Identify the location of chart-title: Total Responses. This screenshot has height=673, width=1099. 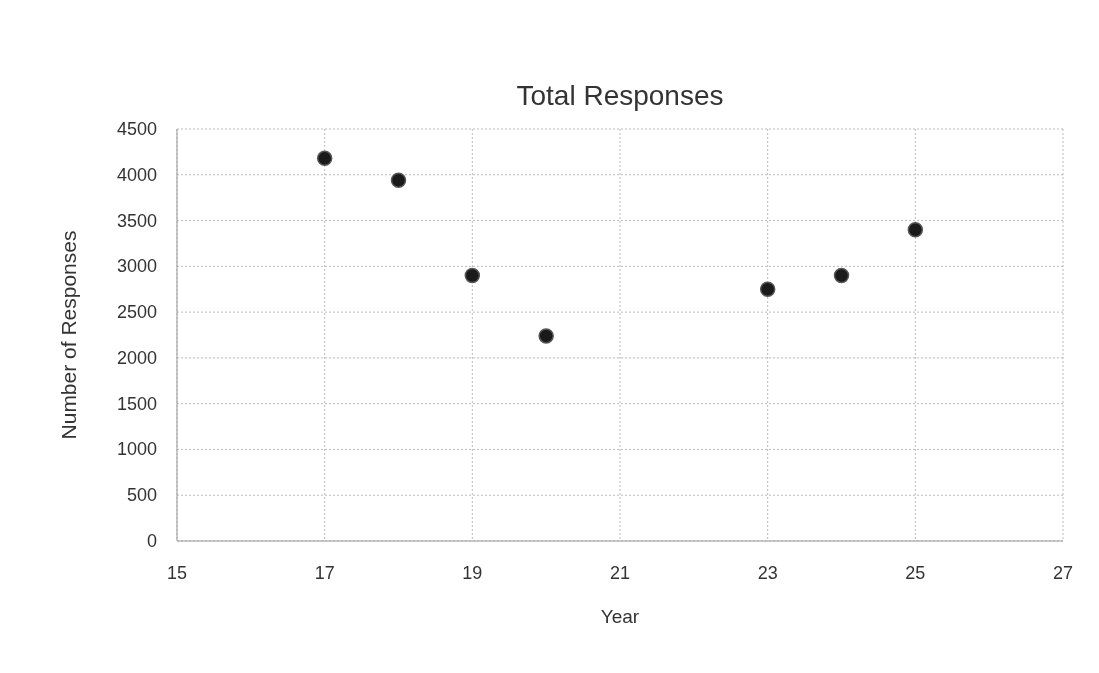
(620, 95).